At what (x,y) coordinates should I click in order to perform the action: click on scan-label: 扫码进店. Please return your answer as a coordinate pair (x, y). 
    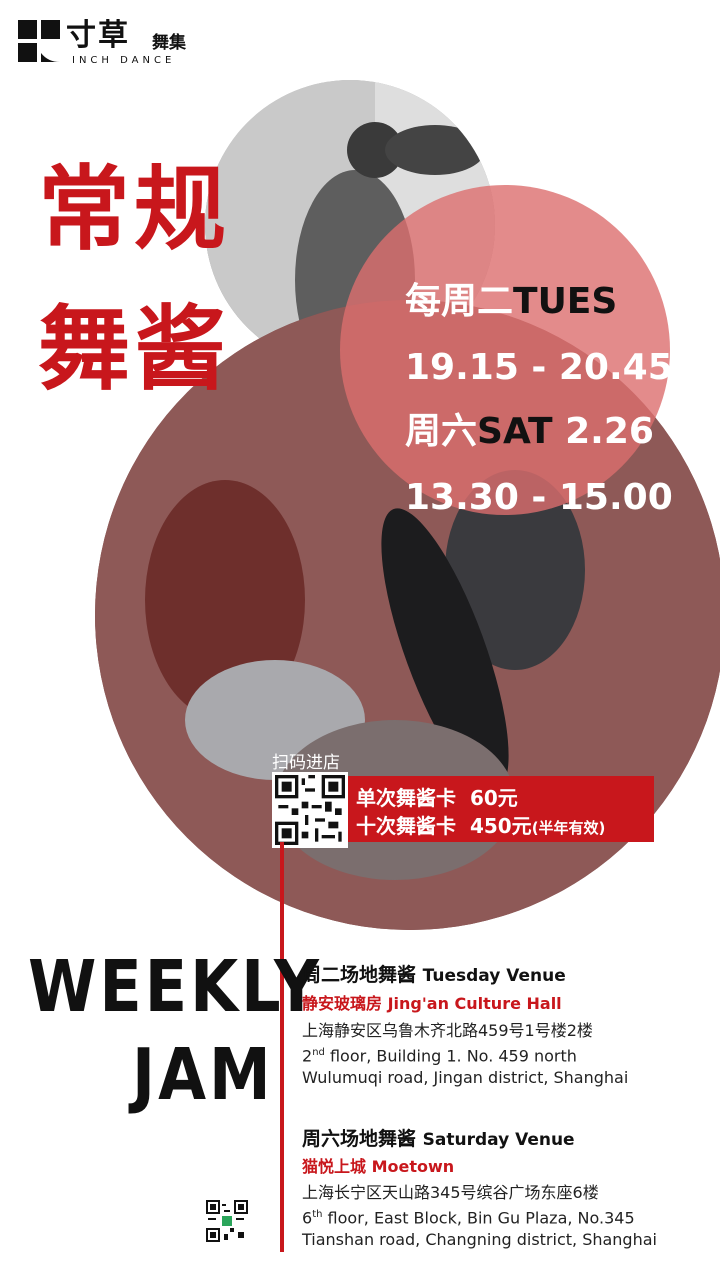
    Looking at the image, I should click on (306, 763).